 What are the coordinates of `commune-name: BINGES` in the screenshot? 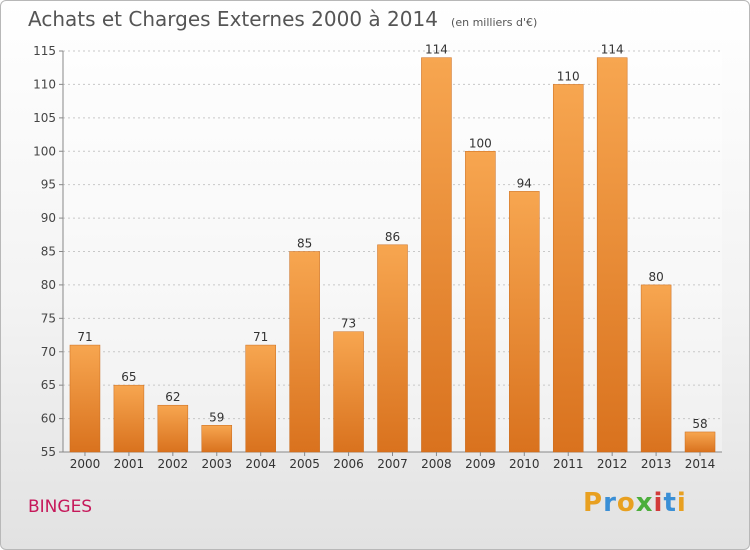 It's located at (60, 507).